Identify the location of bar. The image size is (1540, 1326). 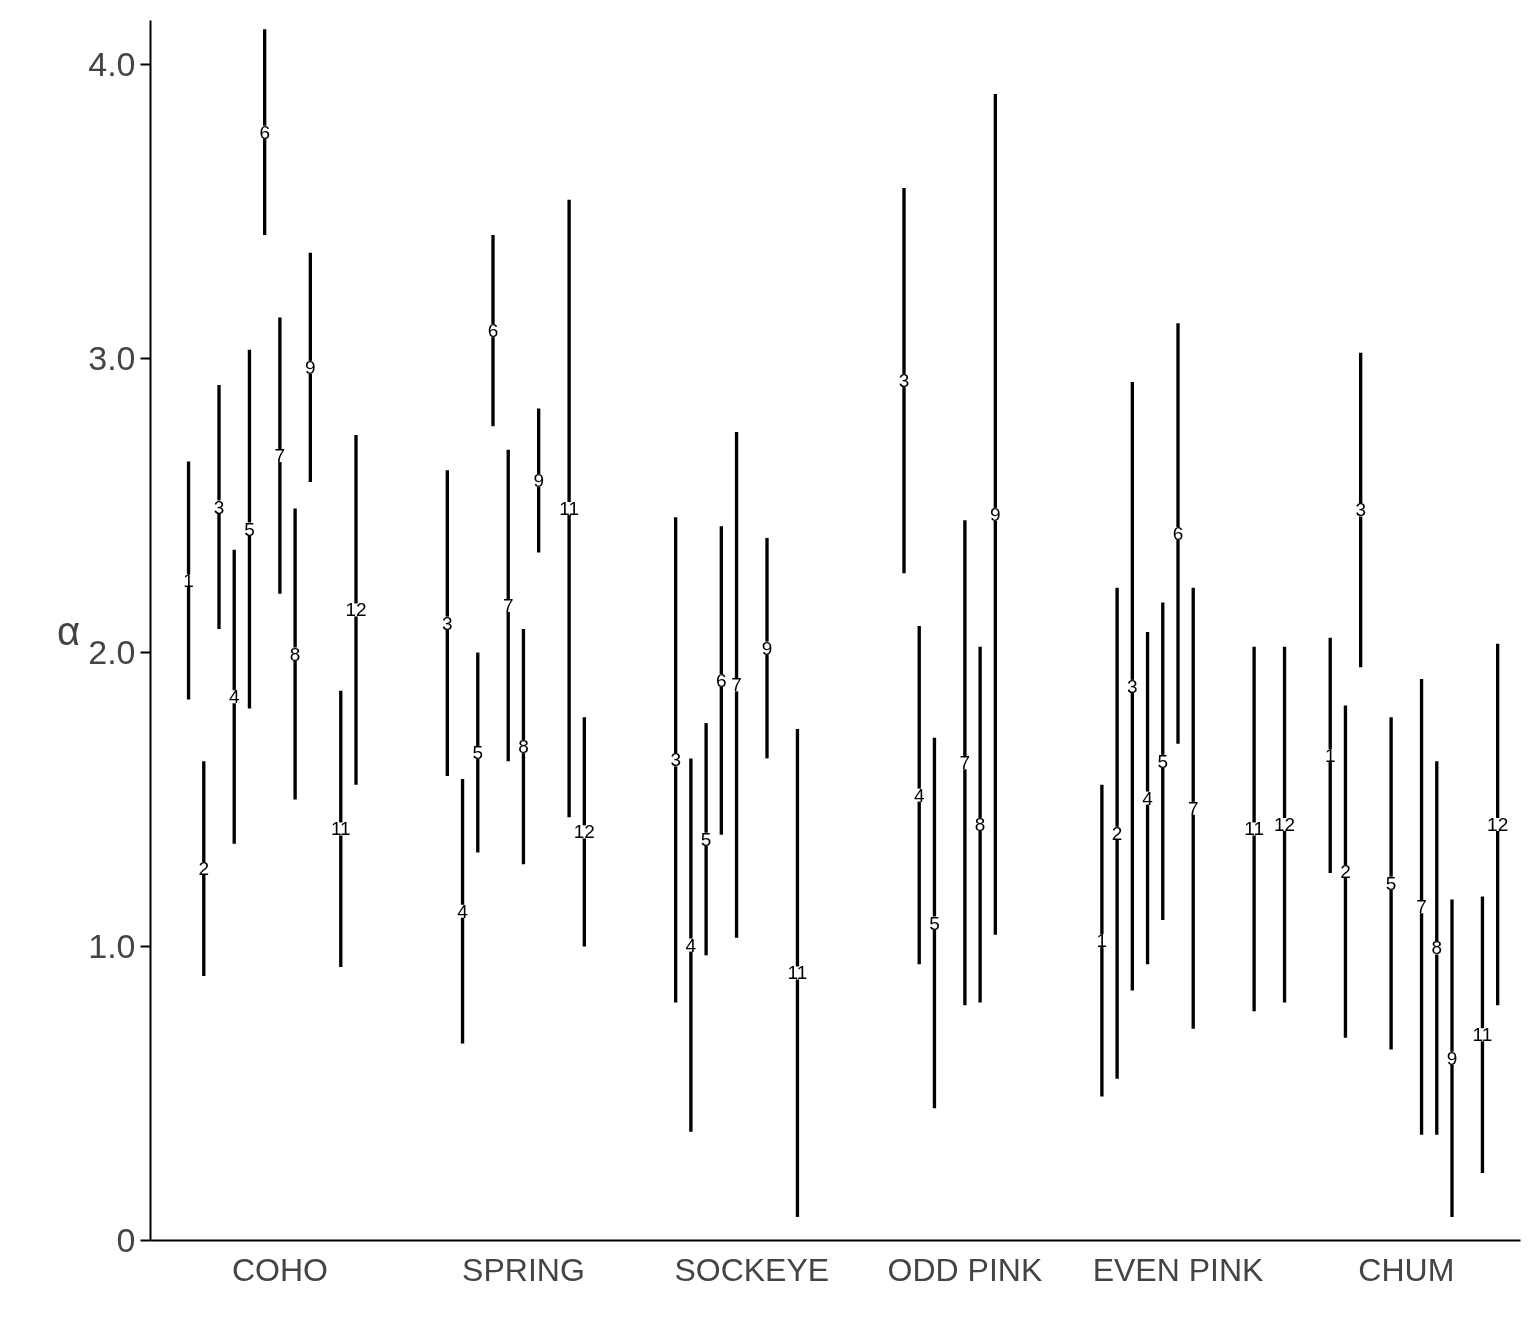
(1102, 940).